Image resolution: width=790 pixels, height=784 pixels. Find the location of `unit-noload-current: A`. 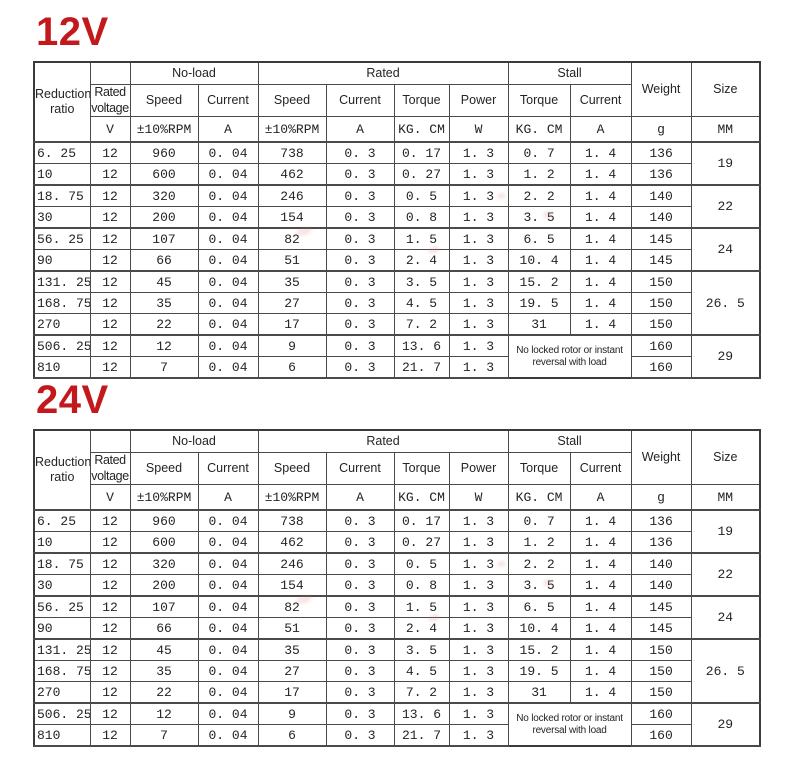

unit-noload-current: A is located at coordinates (228, 498).